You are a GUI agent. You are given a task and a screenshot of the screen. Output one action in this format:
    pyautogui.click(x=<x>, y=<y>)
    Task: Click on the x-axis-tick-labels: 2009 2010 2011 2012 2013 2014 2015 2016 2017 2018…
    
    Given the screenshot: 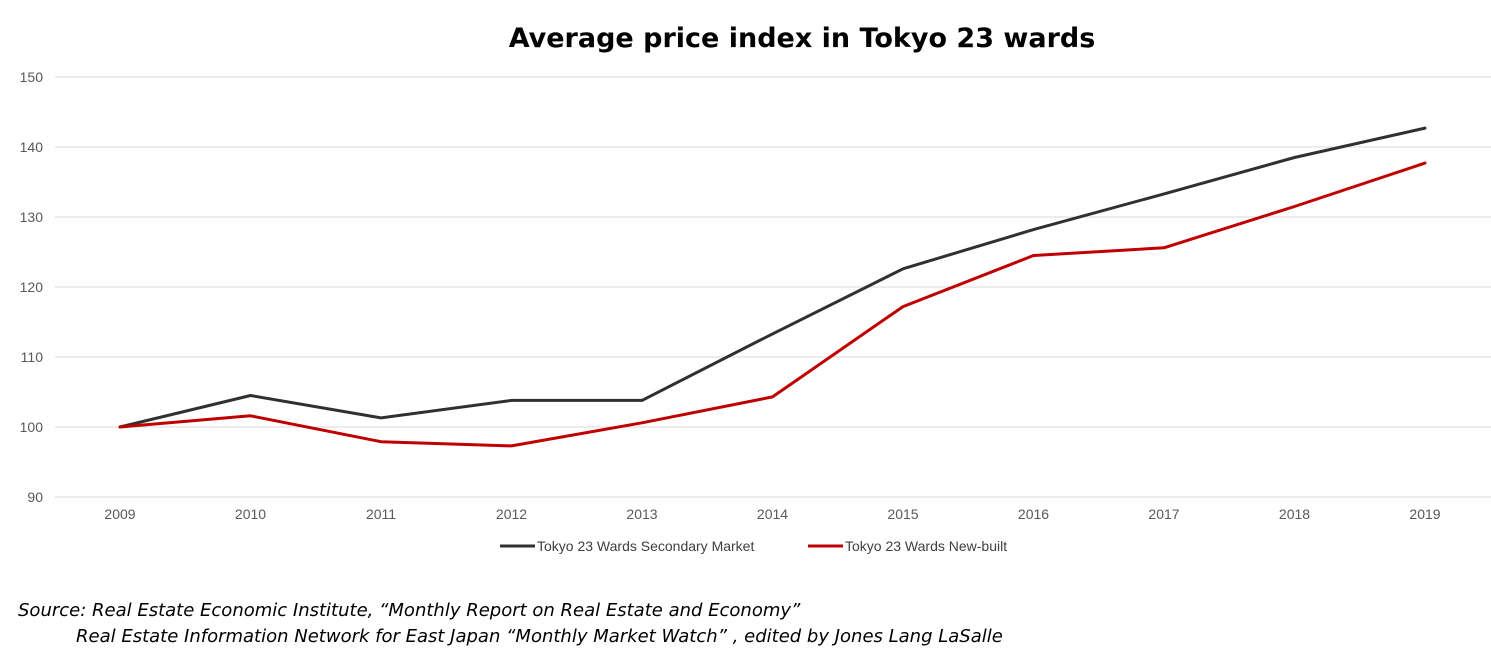 What is the action you would take?
    pyautogui.click(x=772, y=514)
    